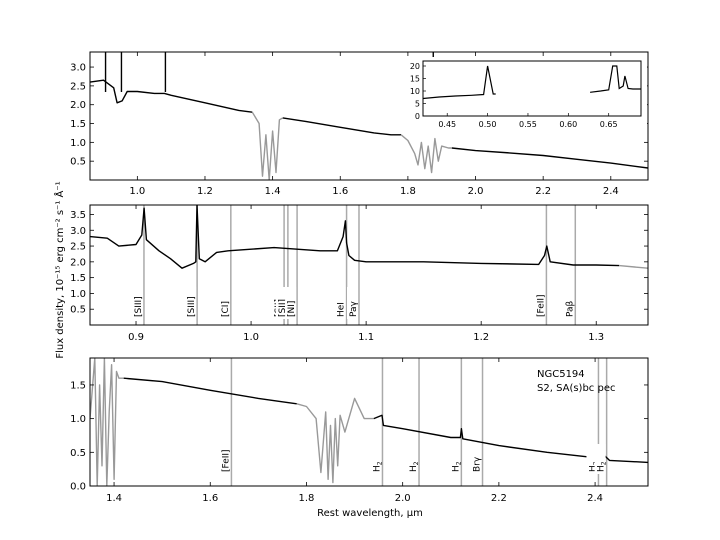  Describe the element at coordinates (78, 105) in the screenshot. I see `top-ytick-label: 2.0` at that location.